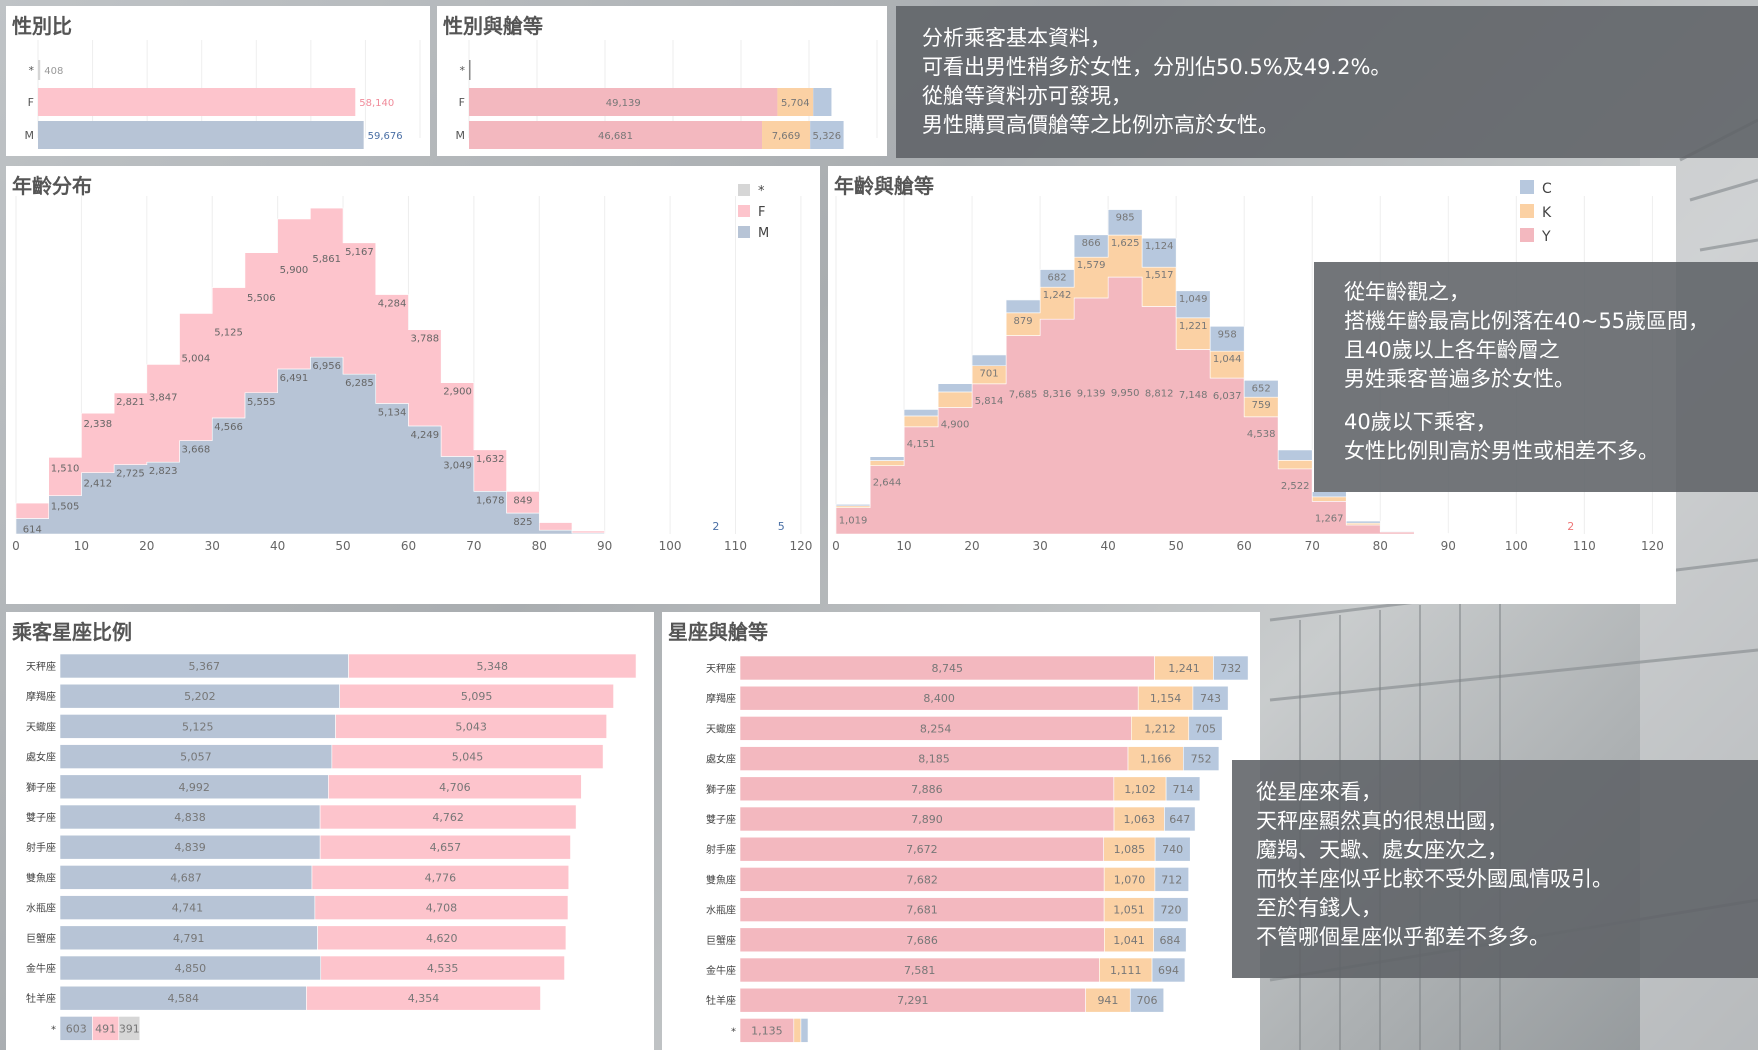  Describe the element at coordinates (786, 136) in the screenshot. I see `data-label: 7,669` at that location.